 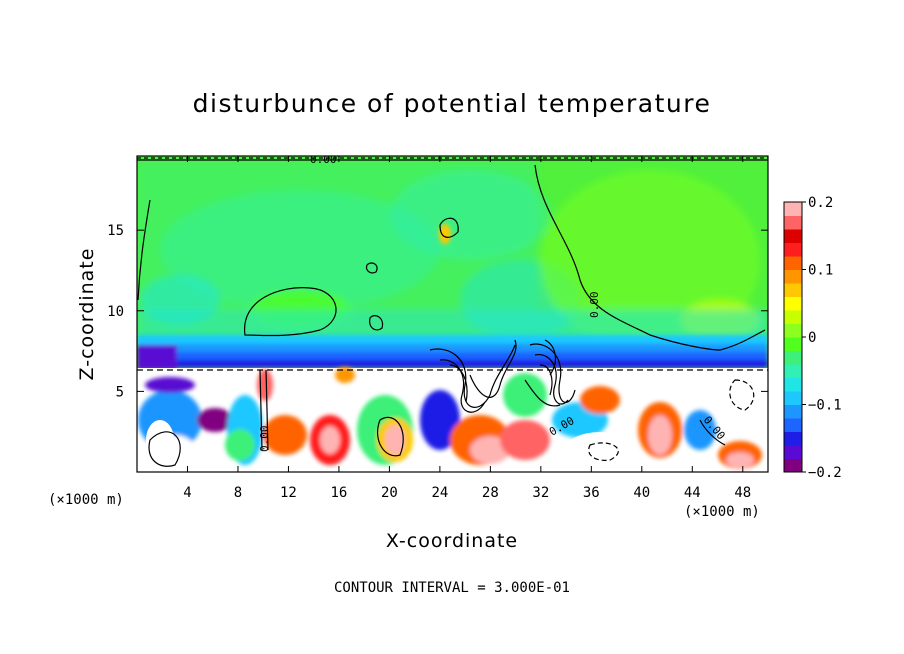 I want to click on y-tick-label: 5, so click(x=120, y=392).